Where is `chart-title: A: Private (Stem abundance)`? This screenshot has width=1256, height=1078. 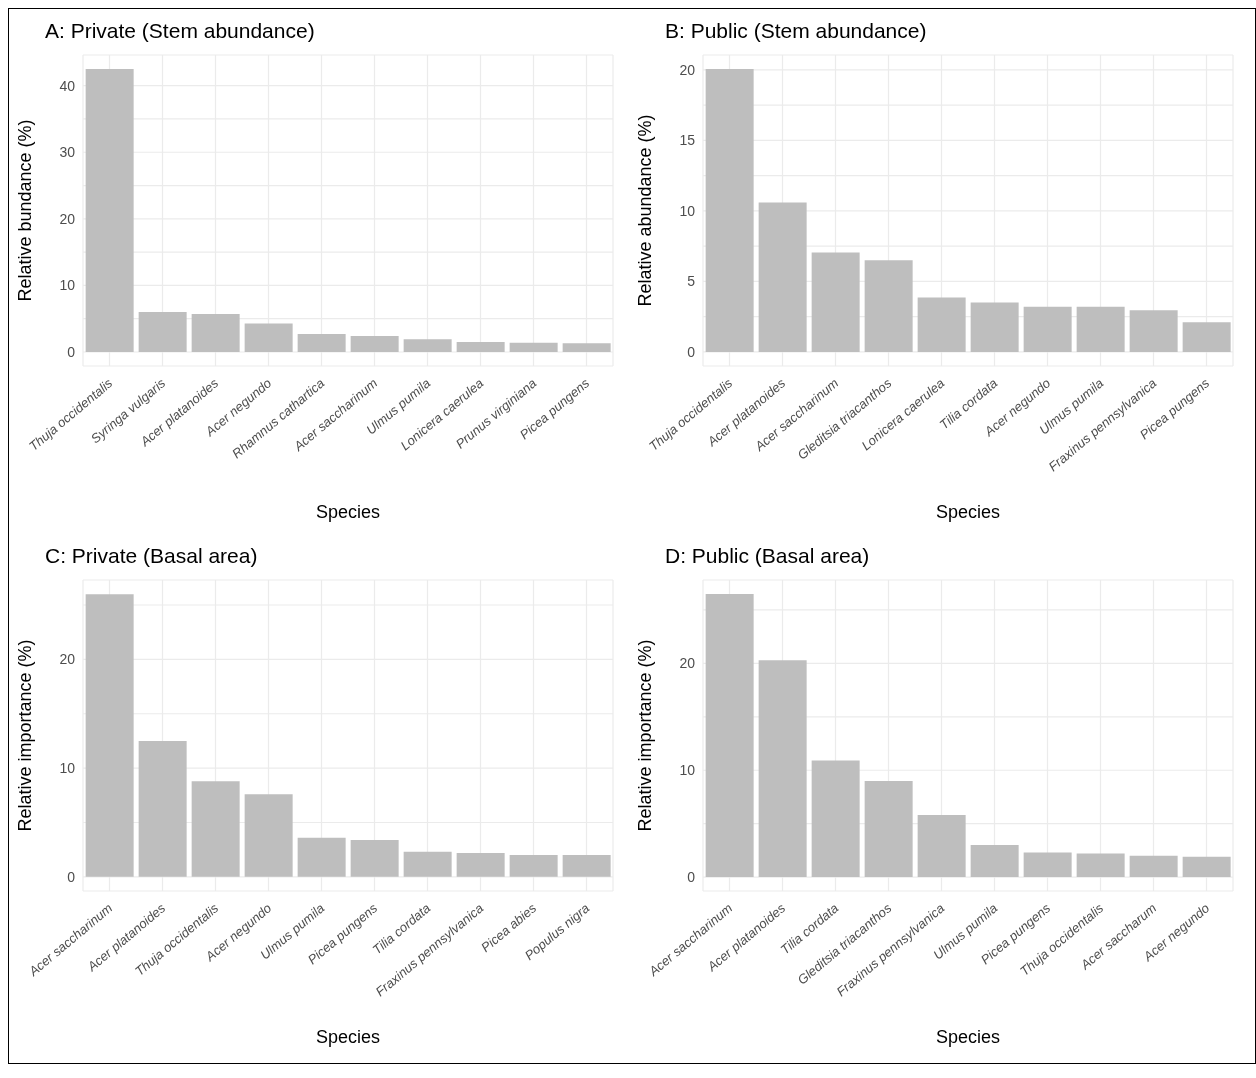
chart-title: A: Private (Stem abundance) is located at coordinates (180, 31).